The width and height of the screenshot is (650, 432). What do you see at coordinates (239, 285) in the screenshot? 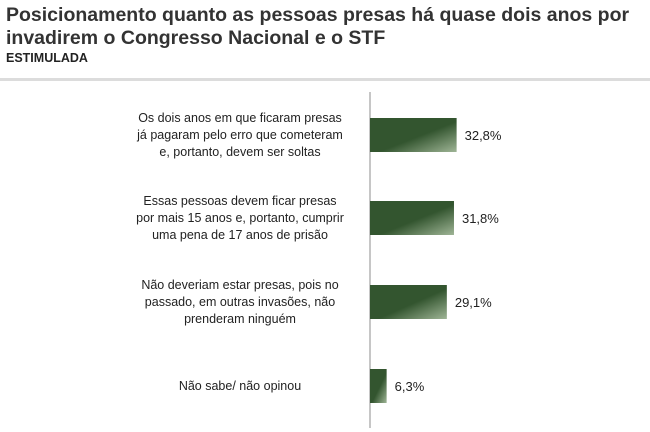
I see `category-label-line: Não deveriam estar presas, pois no` at bounding box center [239, 285].